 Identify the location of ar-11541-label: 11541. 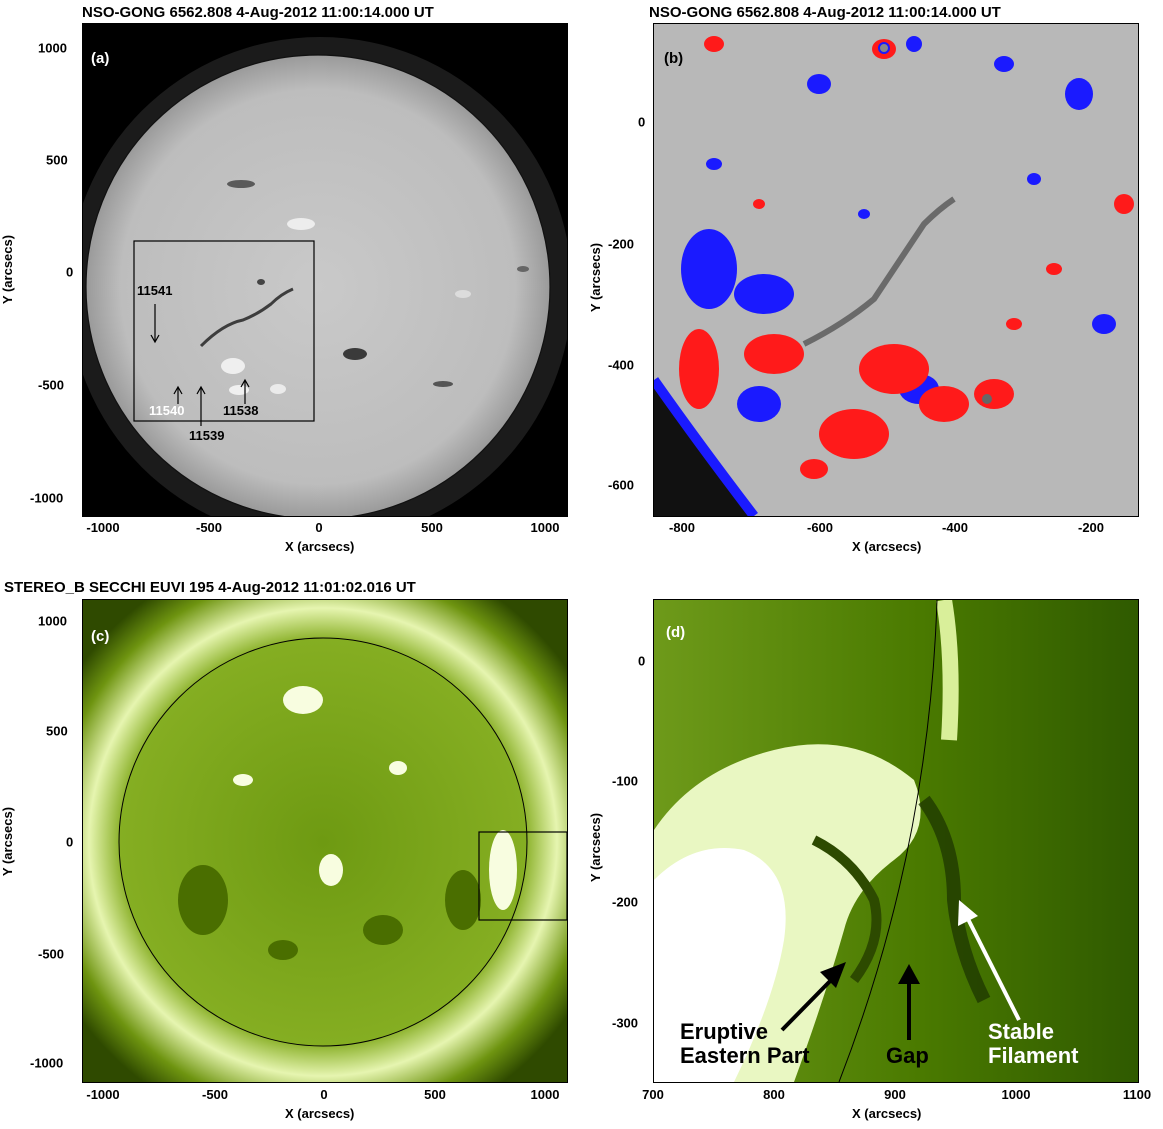
(155, 290).